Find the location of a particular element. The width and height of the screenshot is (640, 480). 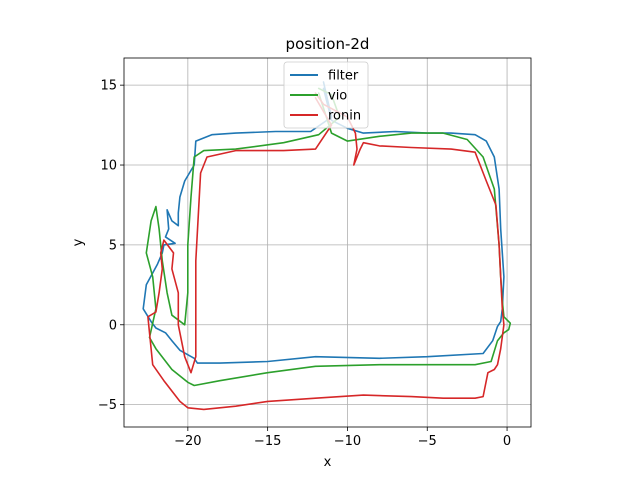

x-axis-label: x is located at coordinates (328, 462).